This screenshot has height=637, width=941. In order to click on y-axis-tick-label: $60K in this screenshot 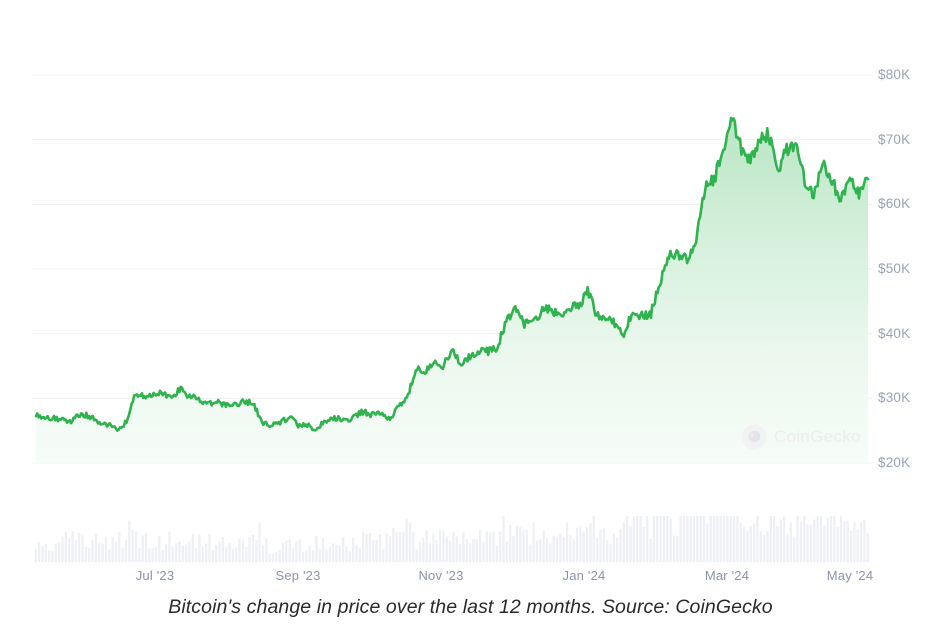, I will do `click(894, 204)`.